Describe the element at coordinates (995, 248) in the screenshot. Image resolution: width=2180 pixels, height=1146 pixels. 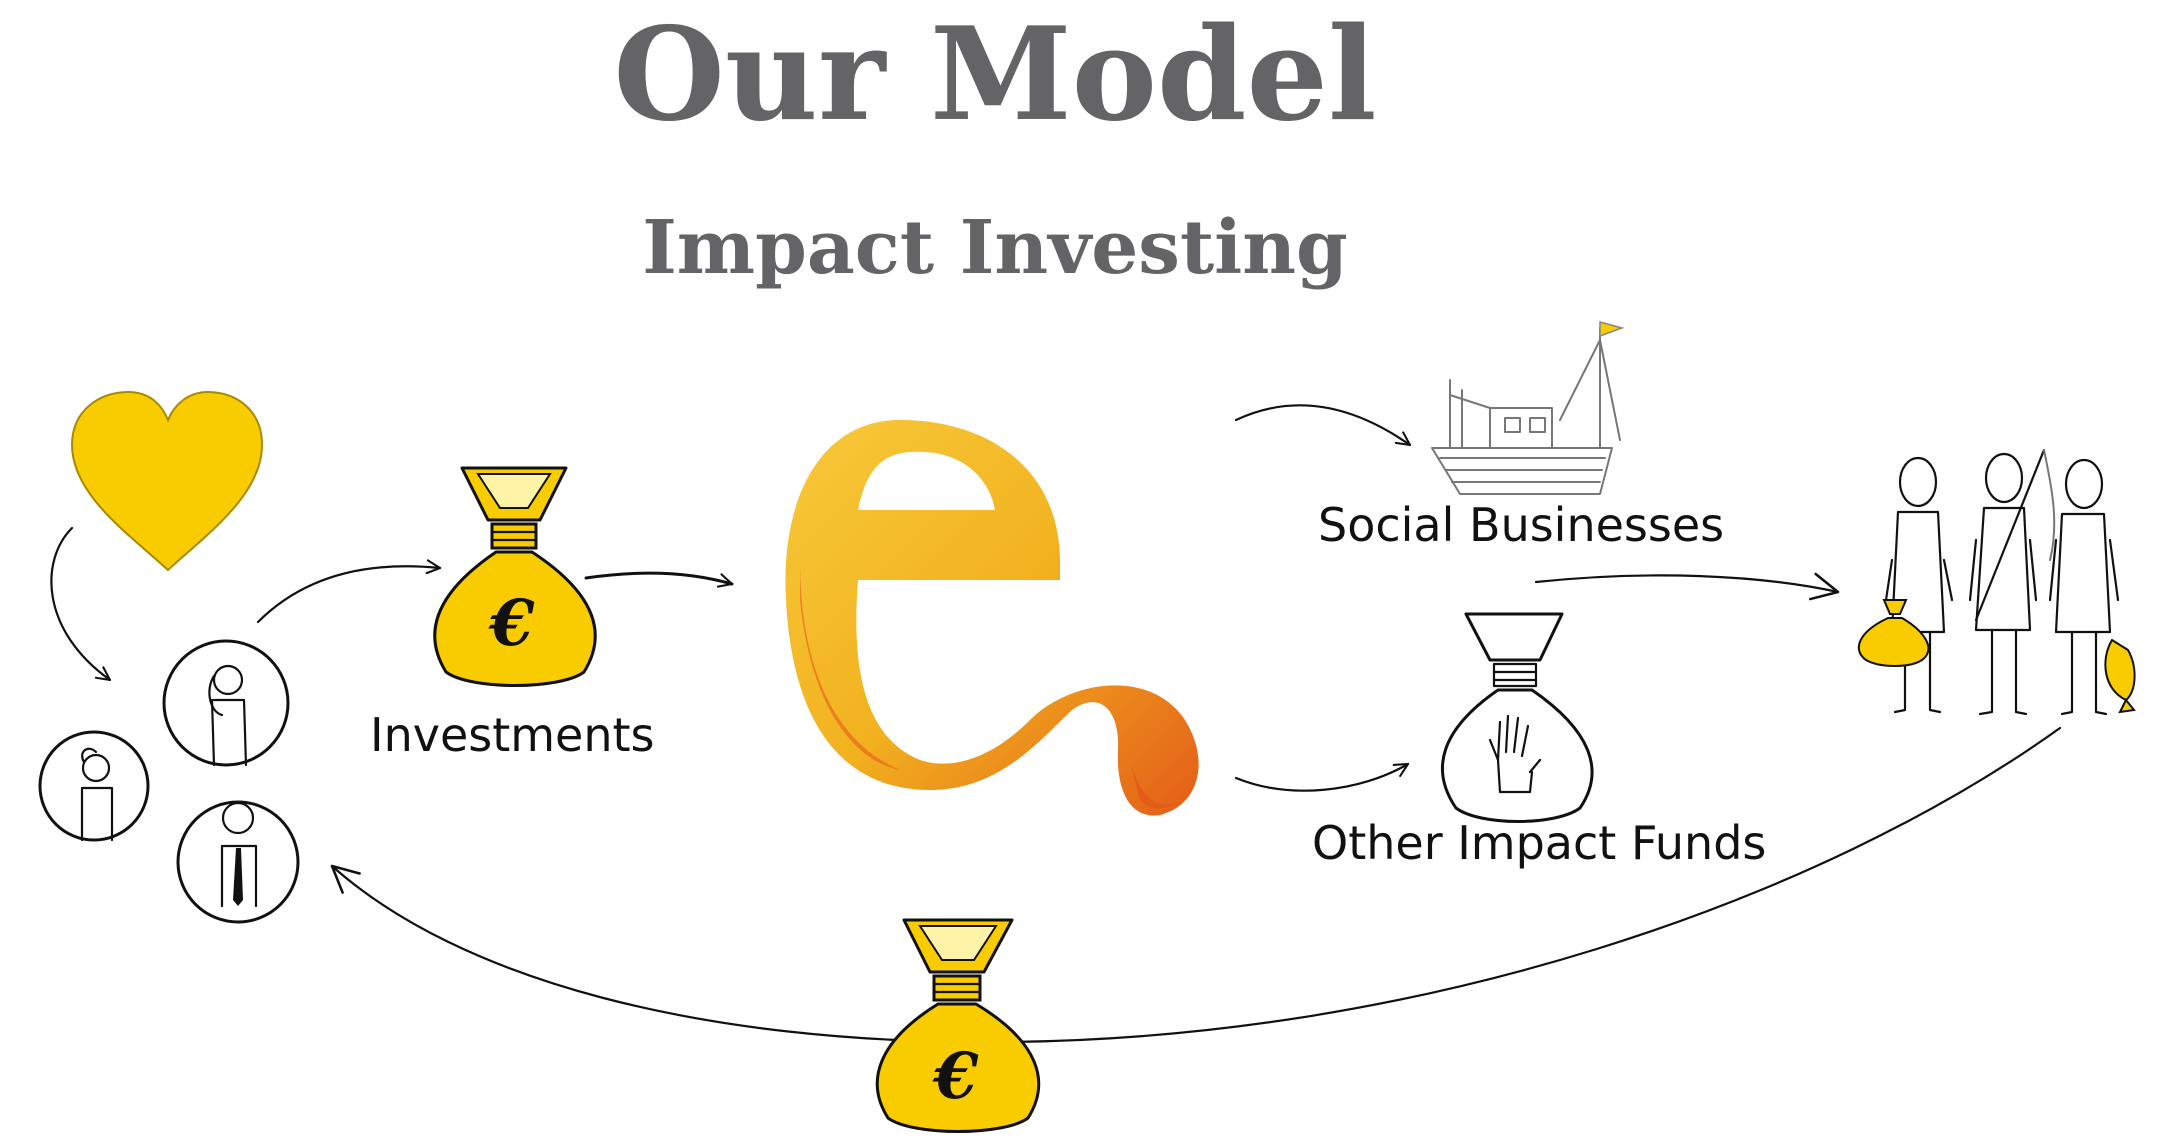
I see `page-subtitle: Impact Investing` at that location.